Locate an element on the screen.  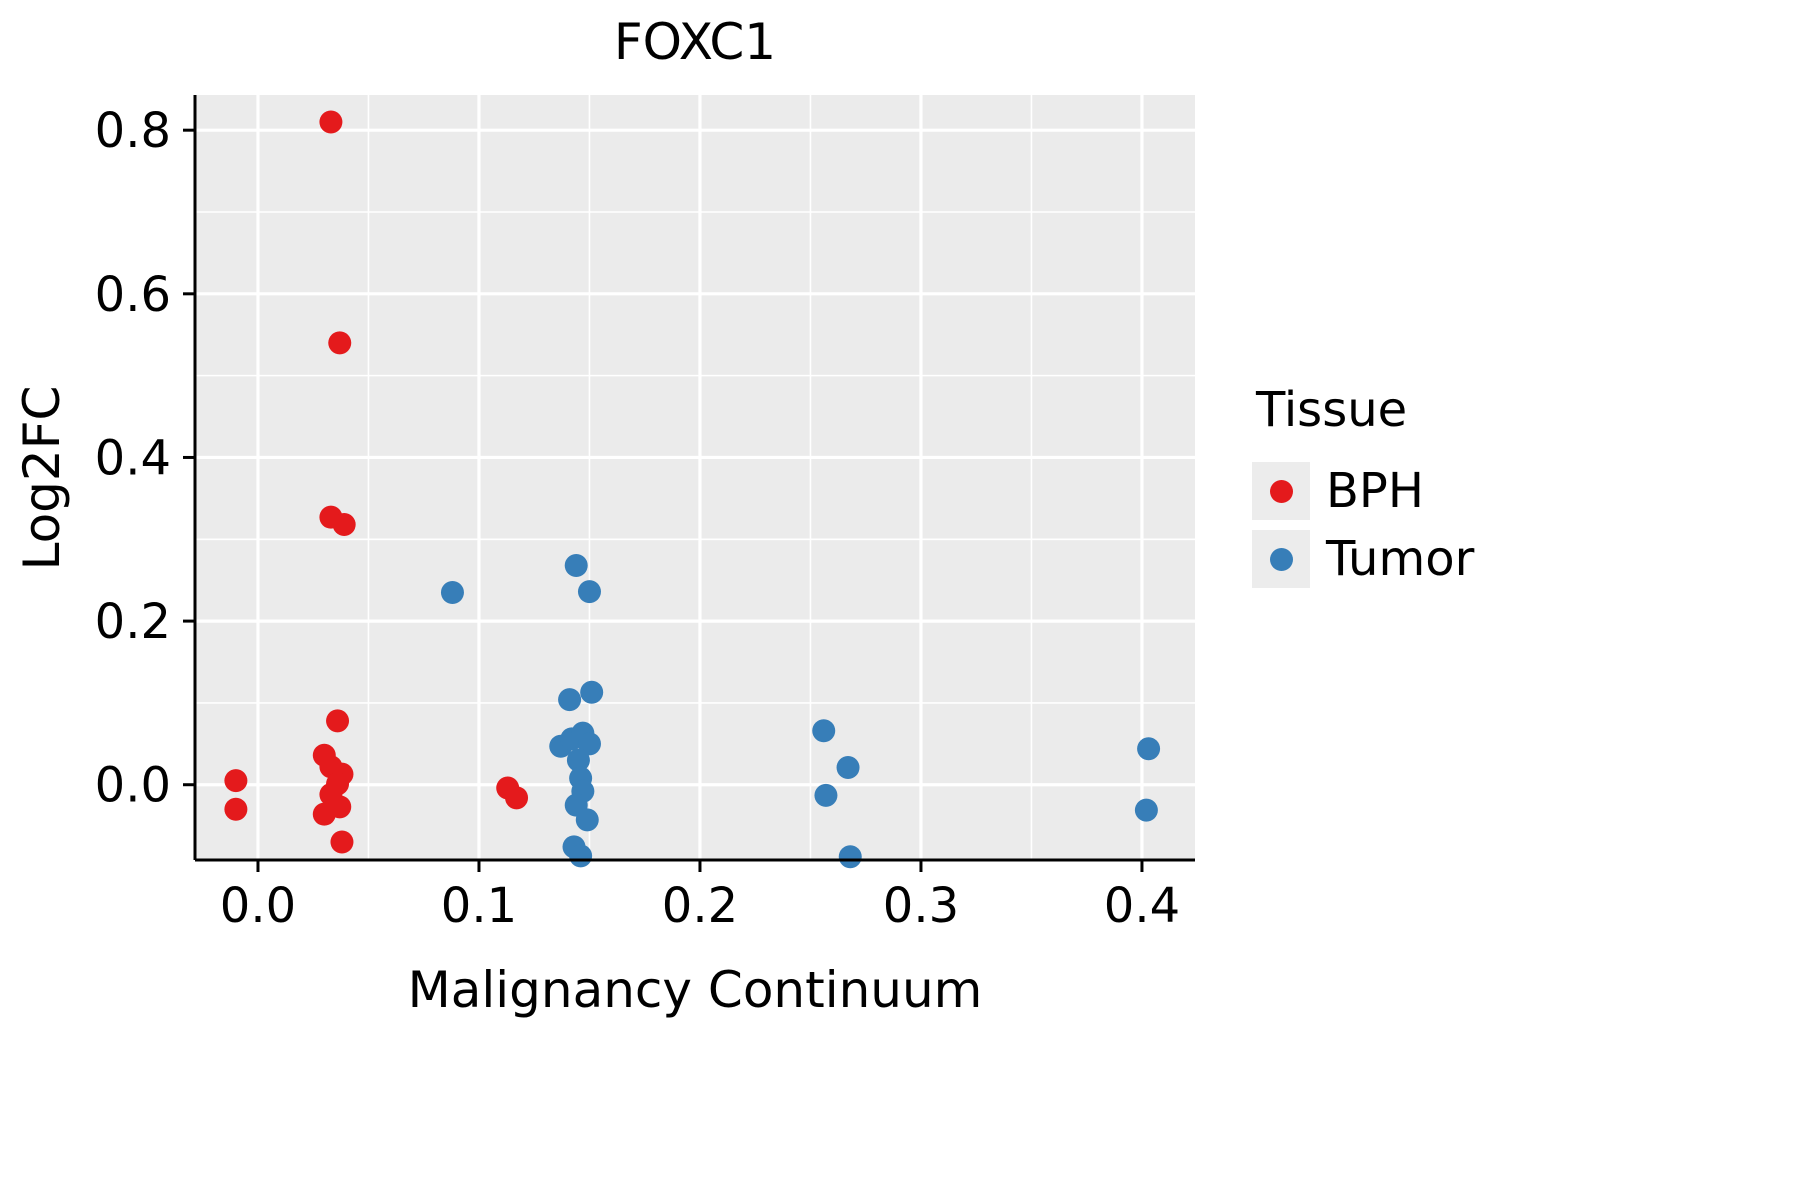
y-tick-label: 0.4 is located at coordinates (133, 458).